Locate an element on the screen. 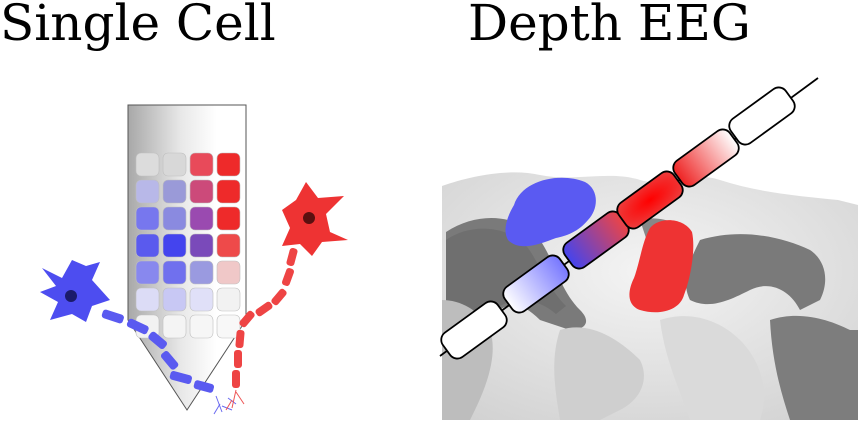 The height and width of the screenshot is (439, 858). depth-eeg-title: Depth EEG is located at coordinates (609, 26).